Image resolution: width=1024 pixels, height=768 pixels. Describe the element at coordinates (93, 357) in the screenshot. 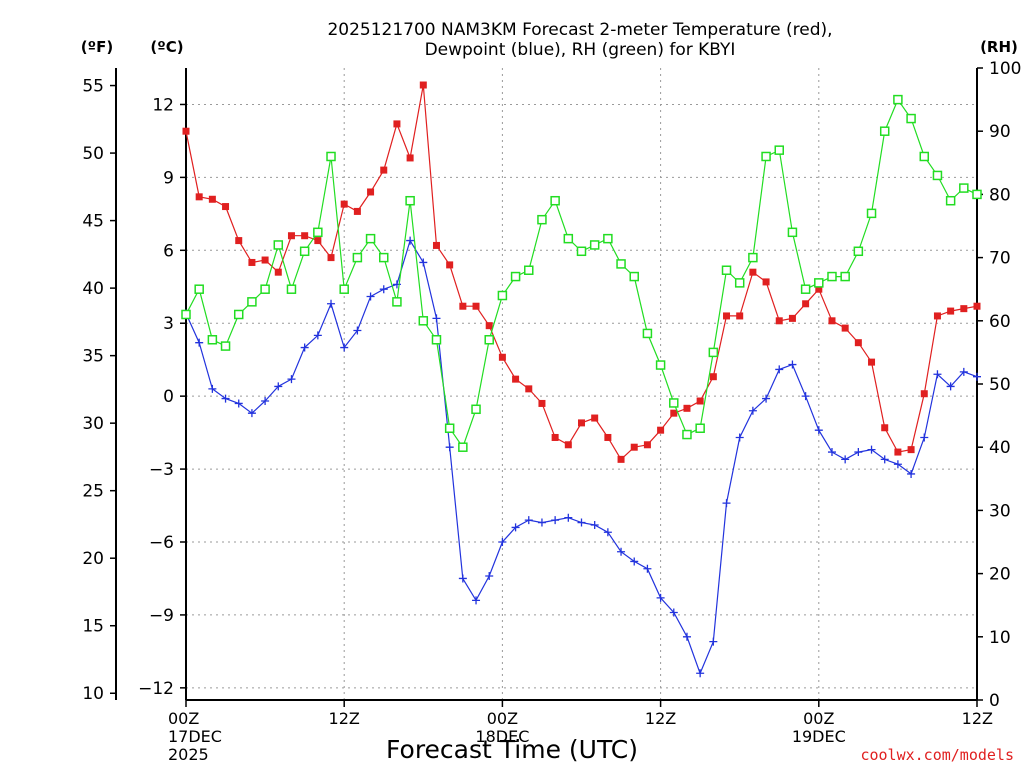

I see `fahrenheit-tick-label: 35` at that location.